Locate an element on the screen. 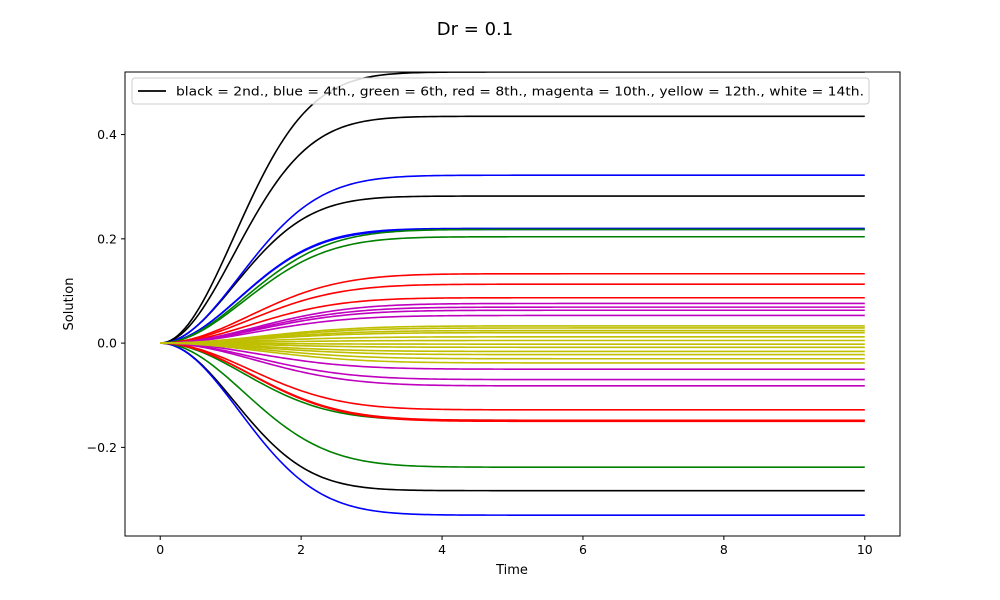 This screenshot has width=1000, height=600. x-axis-label: Time is located at coordinates (511, 570).